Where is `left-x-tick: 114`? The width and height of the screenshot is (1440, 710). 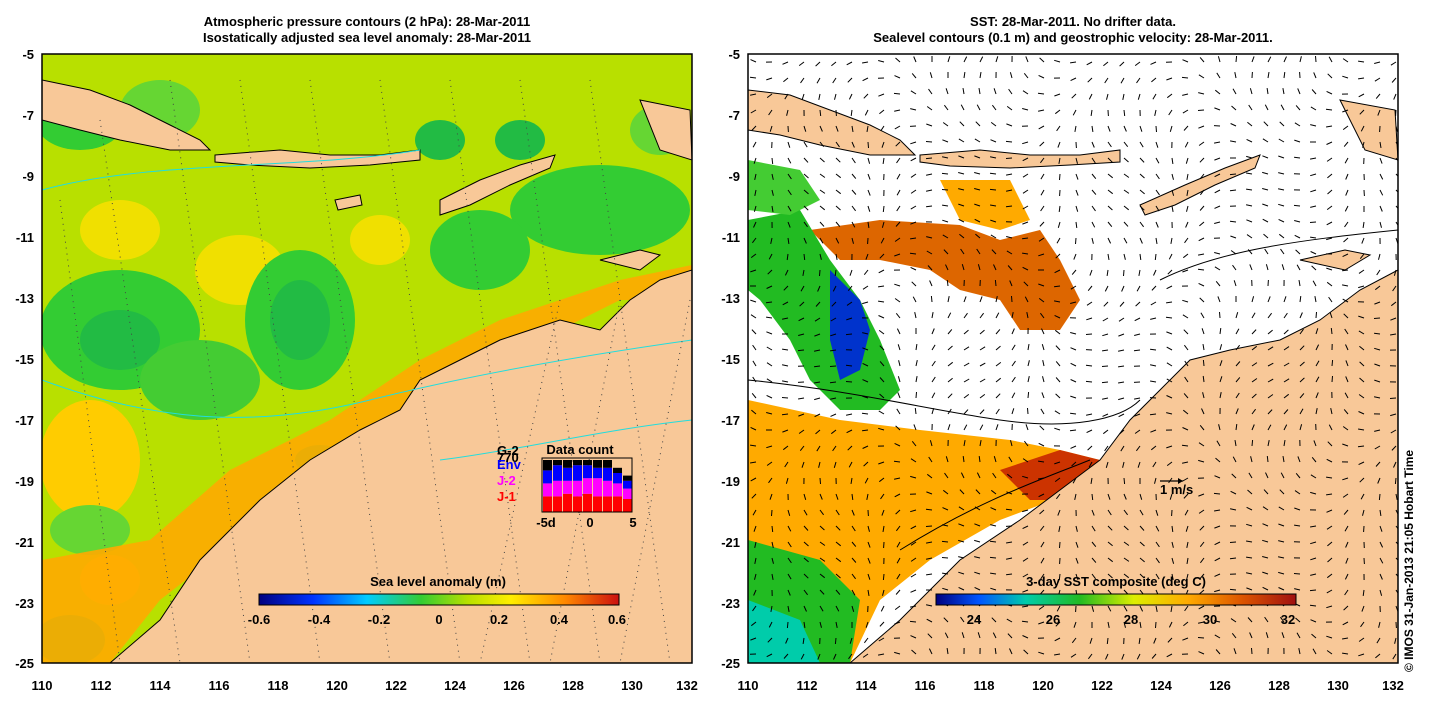 left-x-tick: 114 is located at coordinates (161, 685).